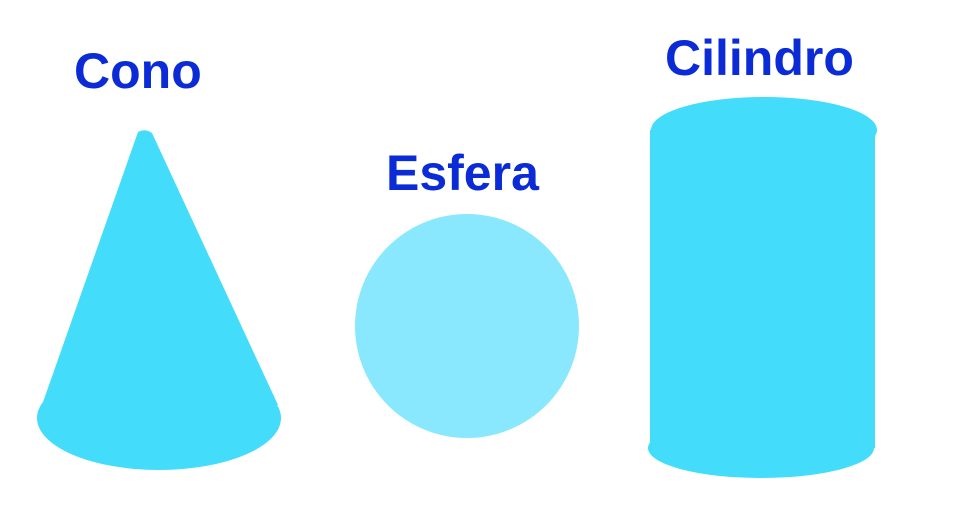  What do you see at coordinates (138, 71) in the screenshot?
I see `cone-label: Cono` at bounding box center [138, 71].